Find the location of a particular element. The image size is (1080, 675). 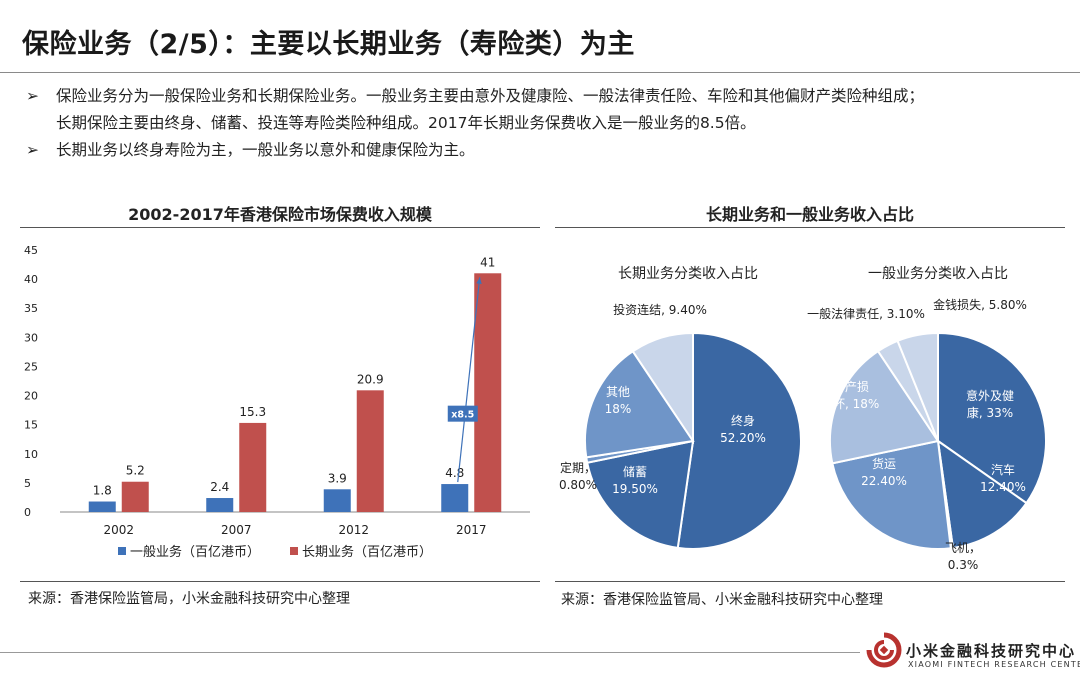

data-label: 20.9 is located at coordinates (370, 379).